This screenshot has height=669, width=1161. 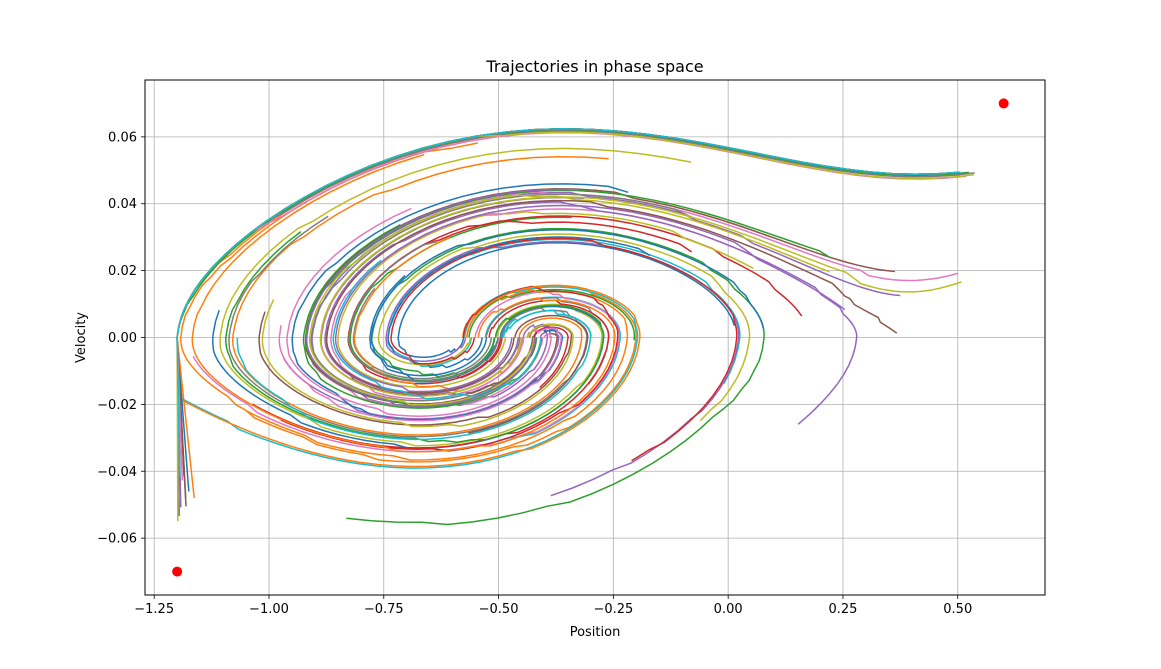 I want to click on y-tick-label: −0.06, so click(x=117, y=539).